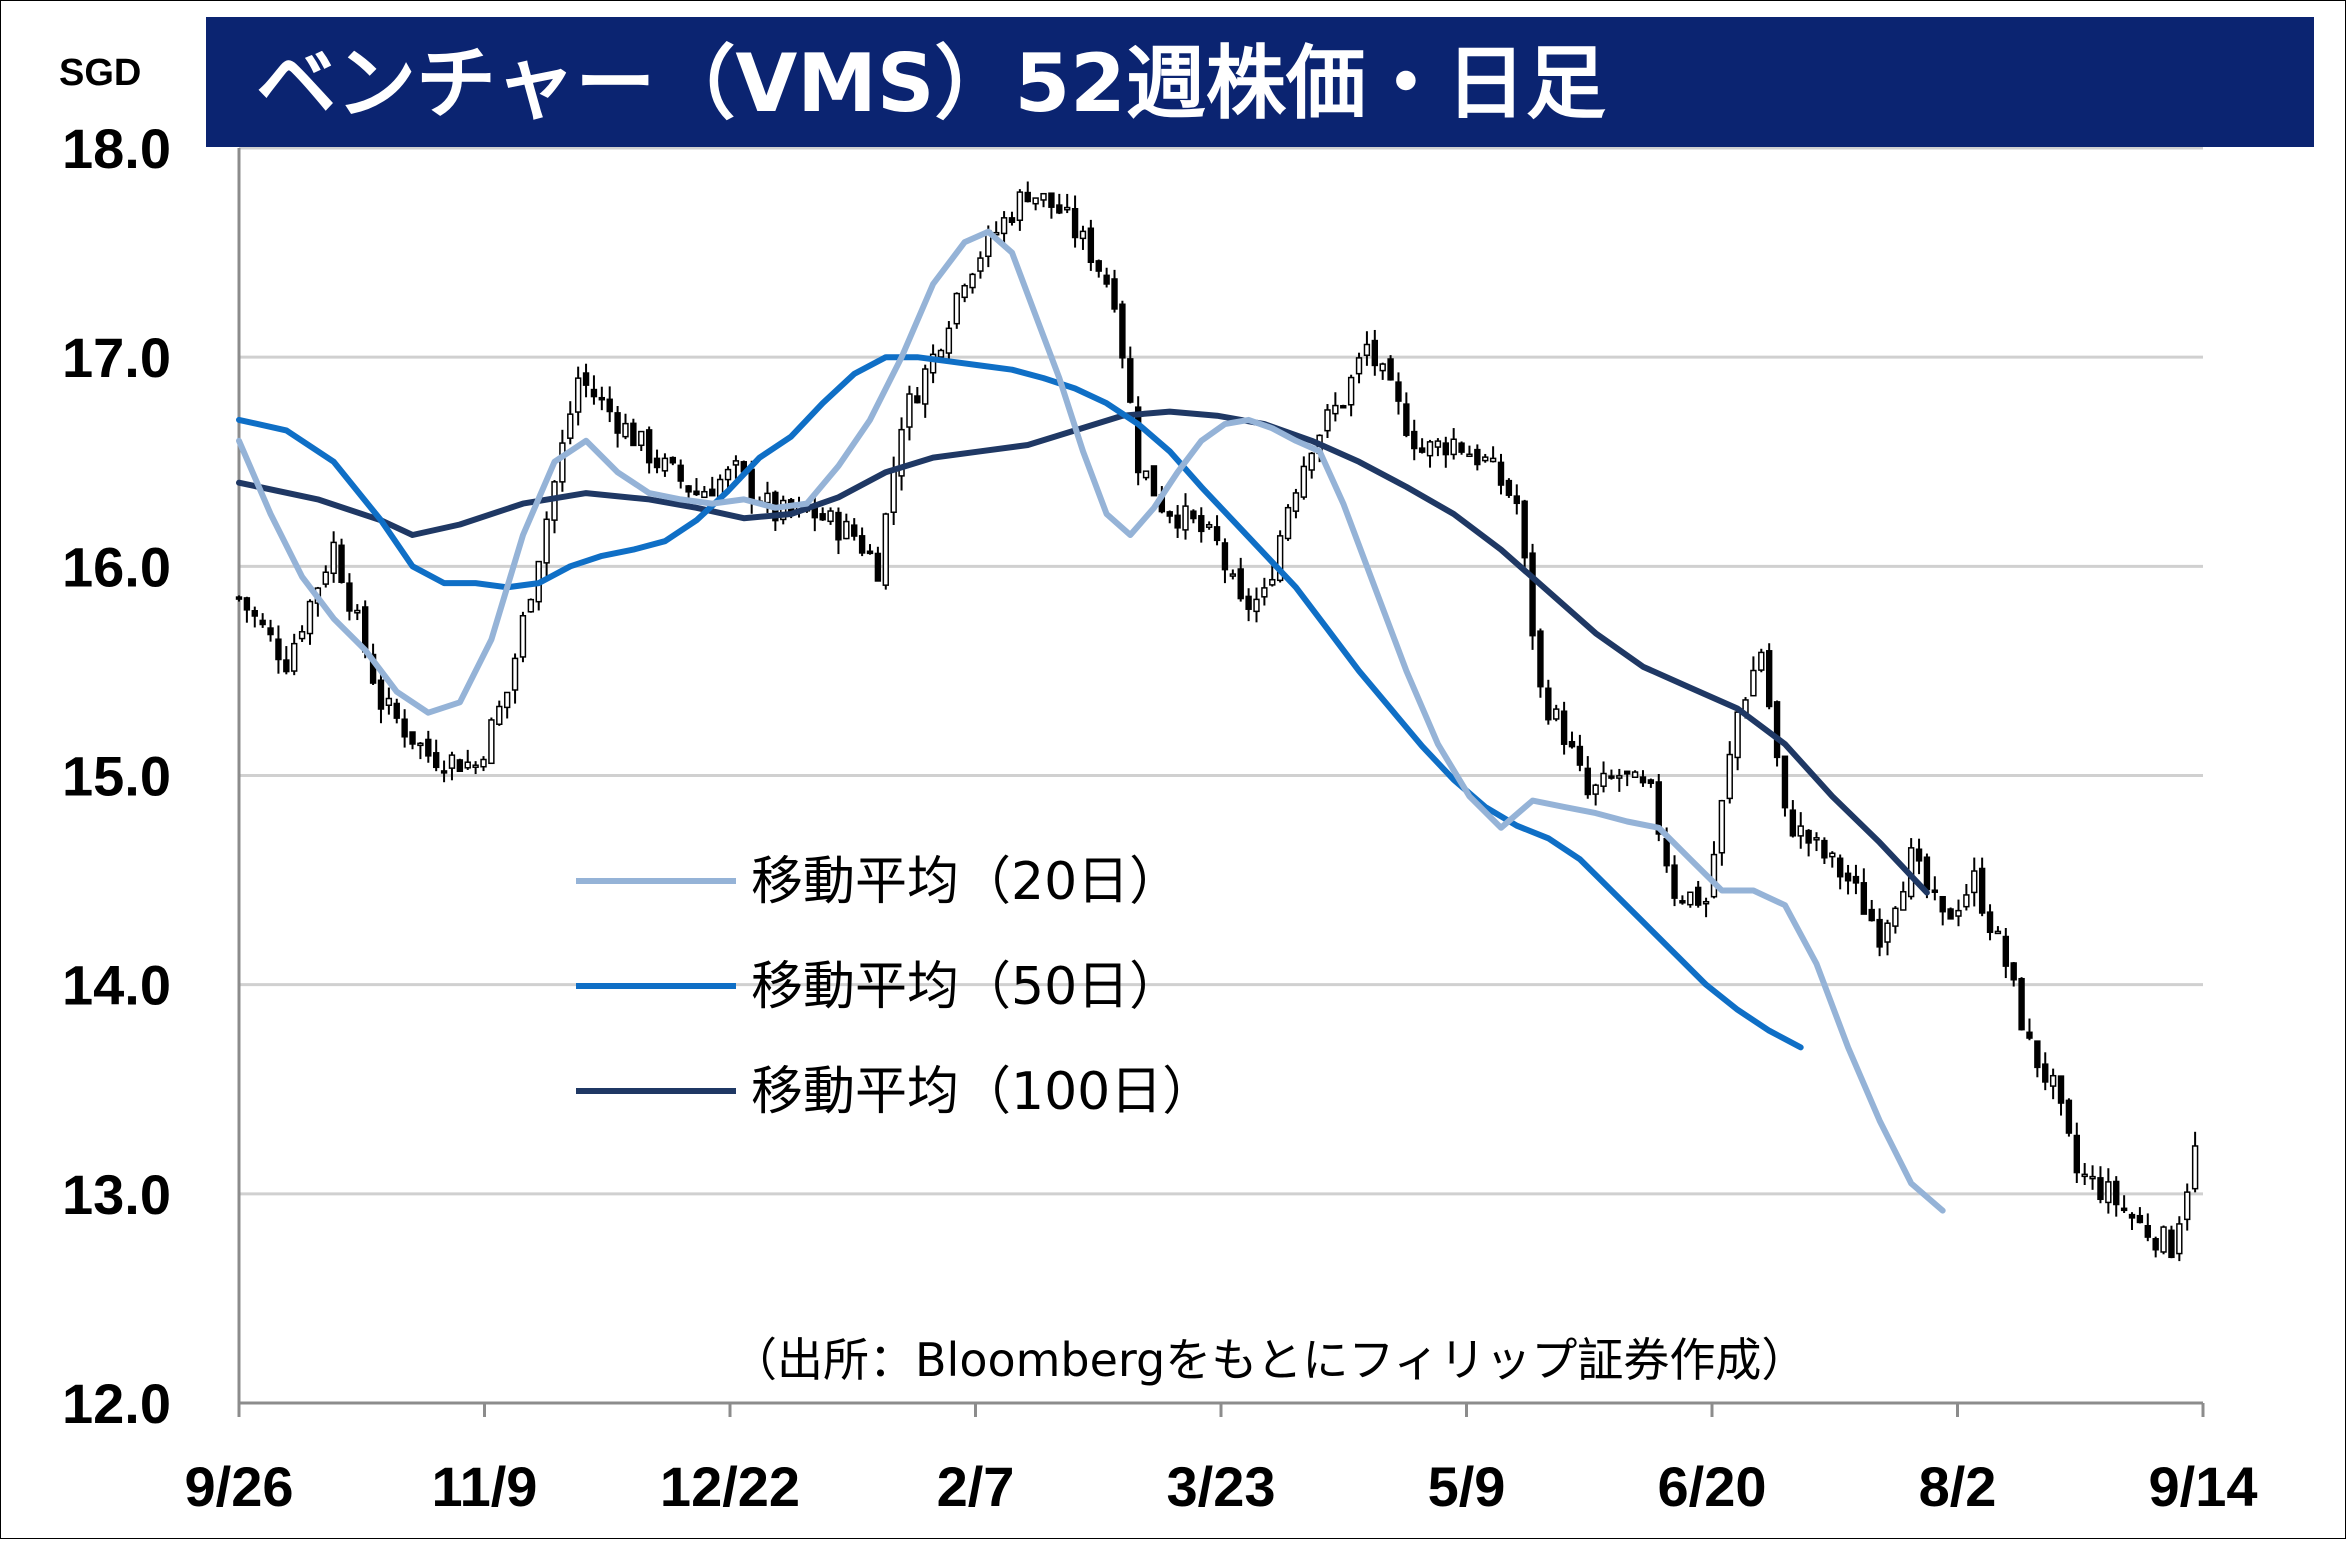  Describe the element at coordinates (1221, 1486) in the screenshot. I see `x-axis-labels: 9/26 11/9 12/22 2/7 3/23 5/9 6/20 8/2 9/14` at that location.